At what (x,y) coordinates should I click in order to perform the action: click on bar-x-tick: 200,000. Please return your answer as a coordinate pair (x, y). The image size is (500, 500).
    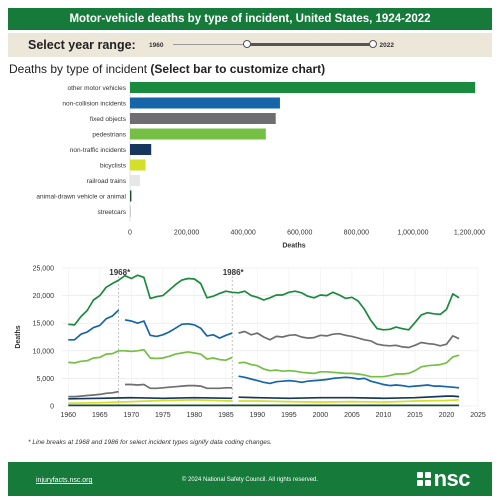
    Looking at the image, I should click on (186, 233).